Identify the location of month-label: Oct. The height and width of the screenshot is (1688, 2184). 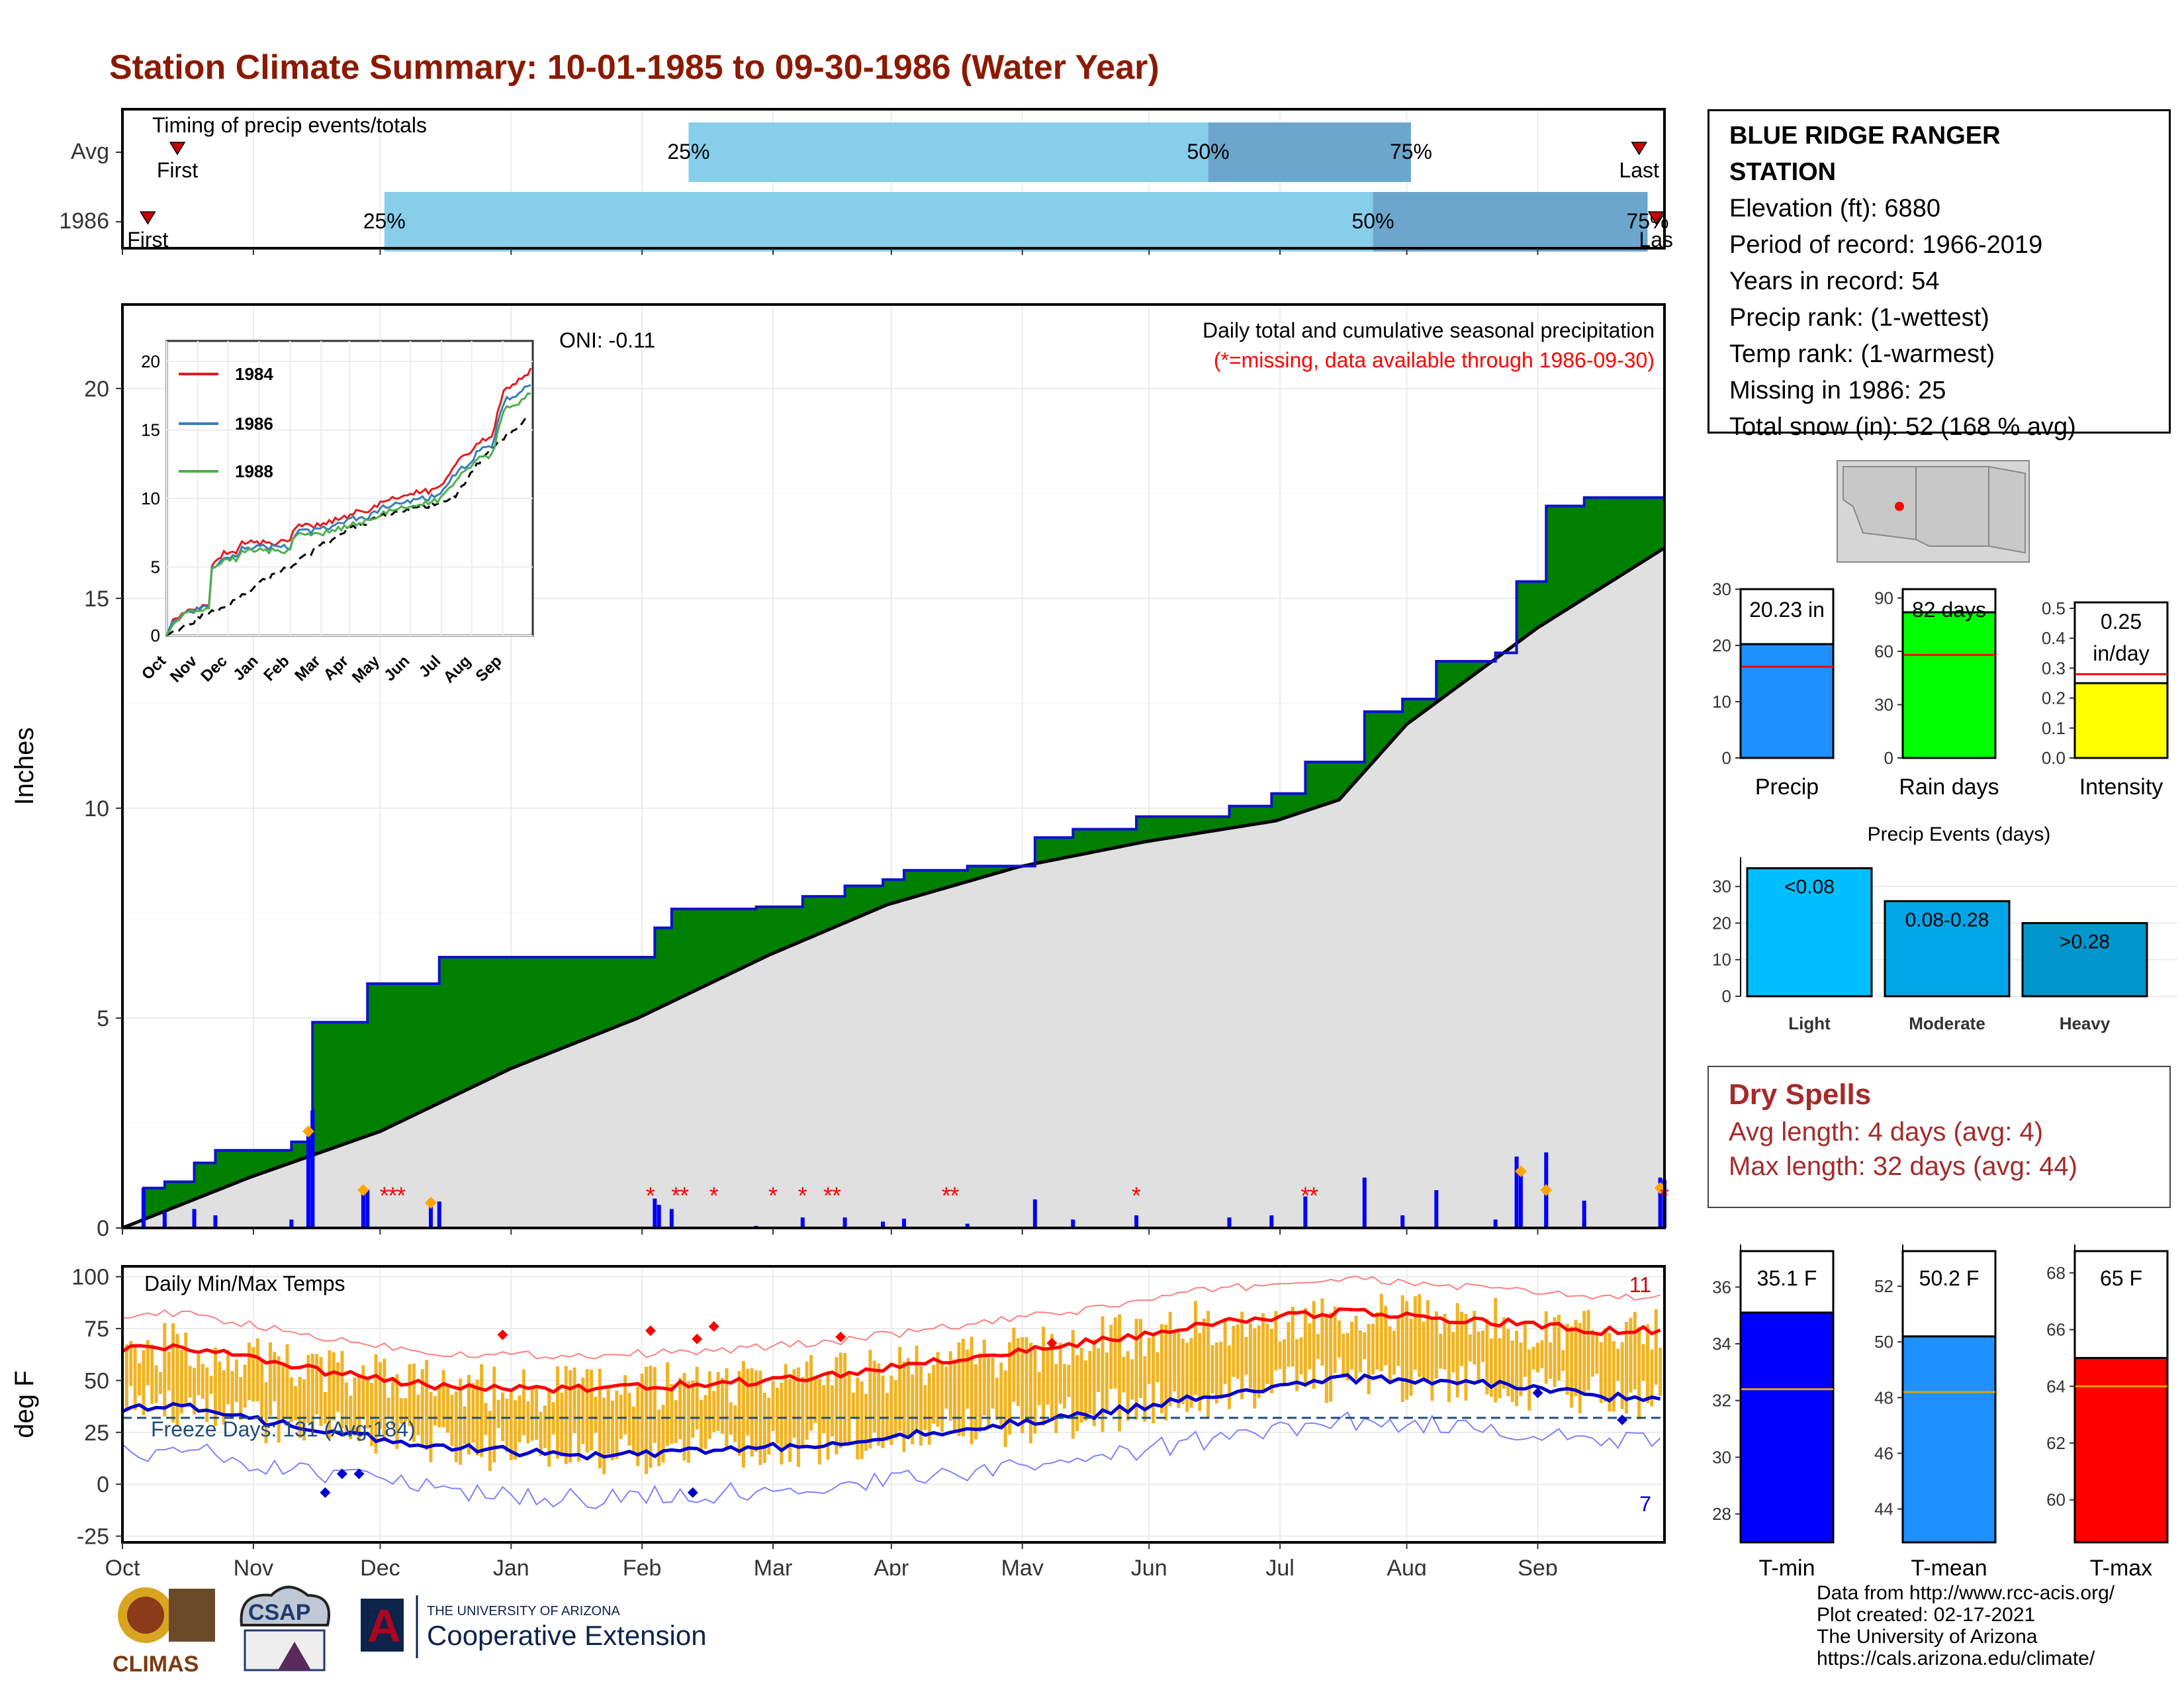
(122, 1565).